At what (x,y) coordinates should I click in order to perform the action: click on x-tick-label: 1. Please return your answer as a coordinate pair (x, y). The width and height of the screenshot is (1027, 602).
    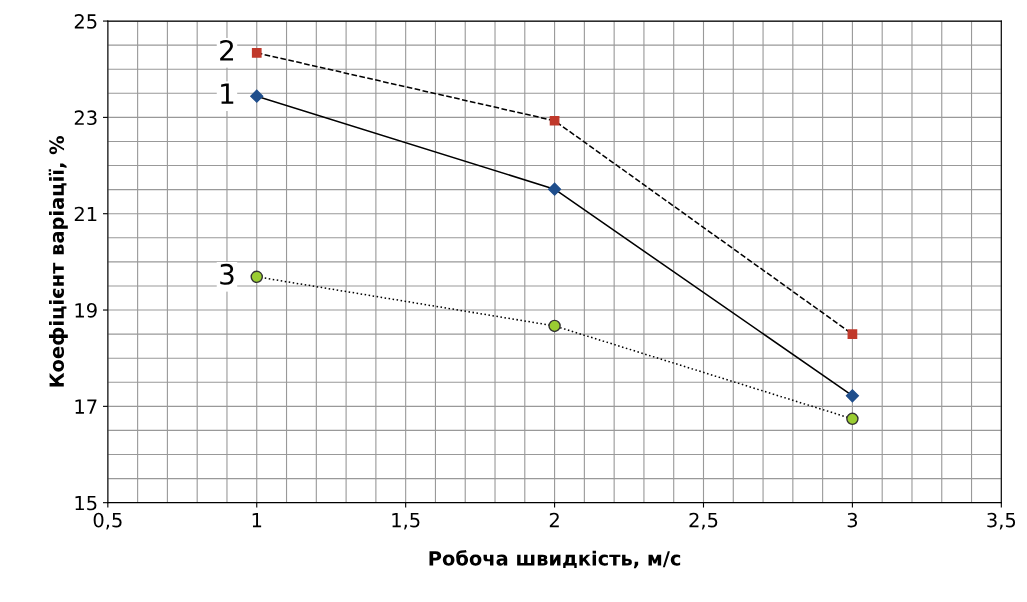
    Looking at the image, I should click on (257, 520).